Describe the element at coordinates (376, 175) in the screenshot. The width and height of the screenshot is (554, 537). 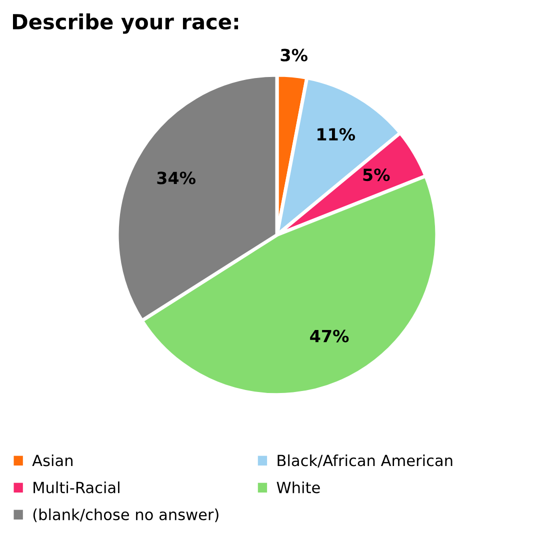
I see `data-label: 5%` at that location.